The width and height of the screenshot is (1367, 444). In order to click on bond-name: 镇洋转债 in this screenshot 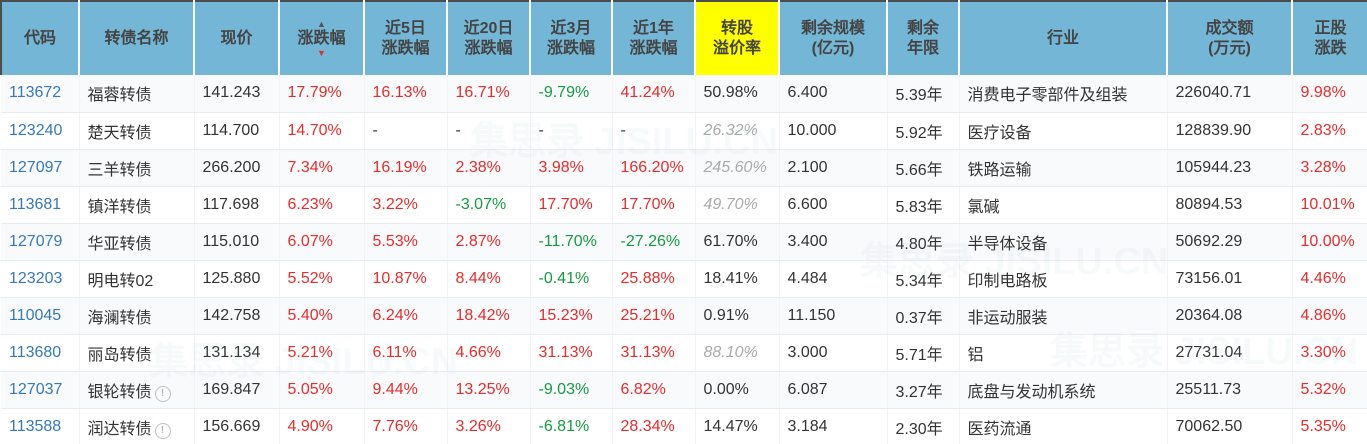, I will do `click(119, 207)`.